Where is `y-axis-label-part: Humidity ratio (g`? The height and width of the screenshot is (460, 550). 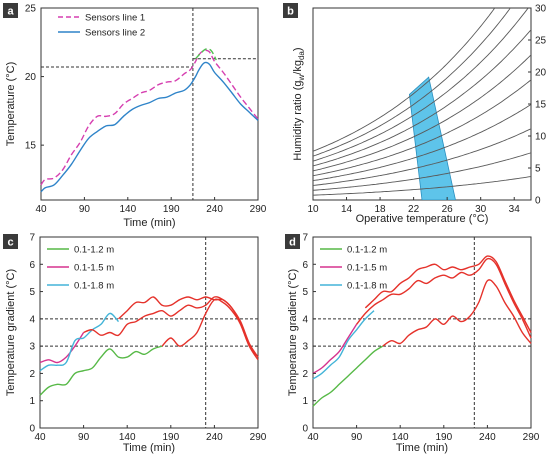
y-axis-label-part: Humidity ratio (g is located at coordinates (298, 120).